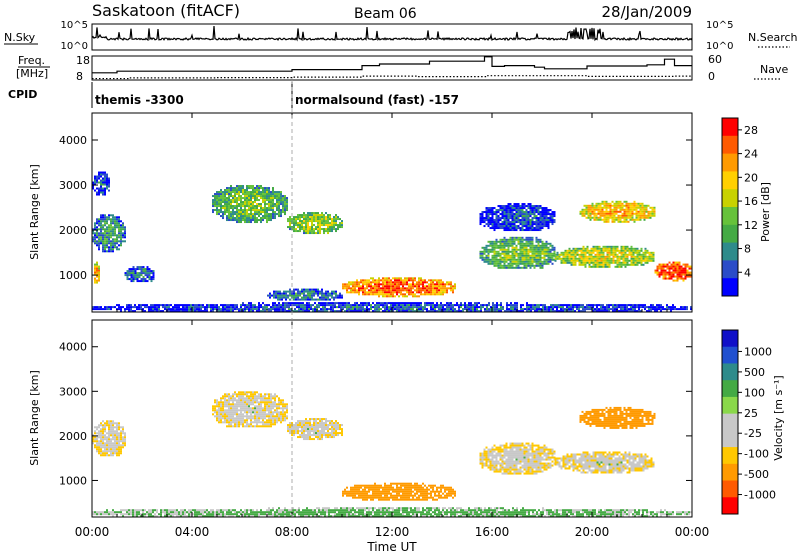 This screenshot has height=554, width=800. Describe the element at coordinates (275, 95) in the screenshot. I see `cpid-segments: themis -3300 normalsound (fast) -157` at that location.